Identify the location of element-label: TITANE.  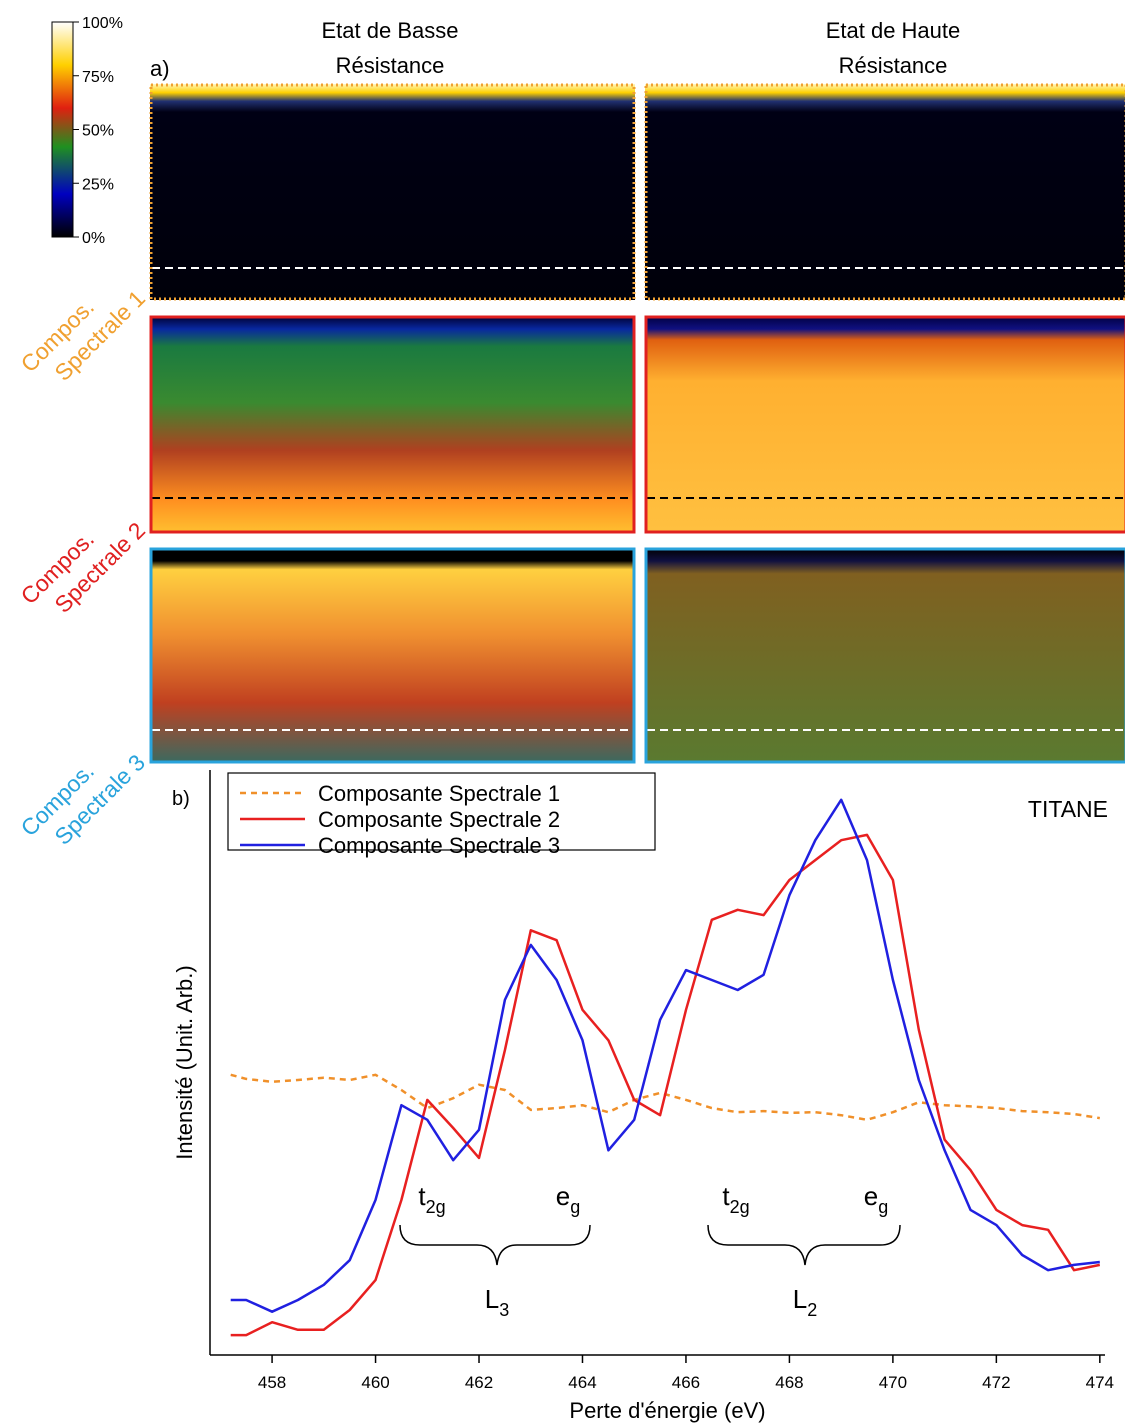
(1068, 809).